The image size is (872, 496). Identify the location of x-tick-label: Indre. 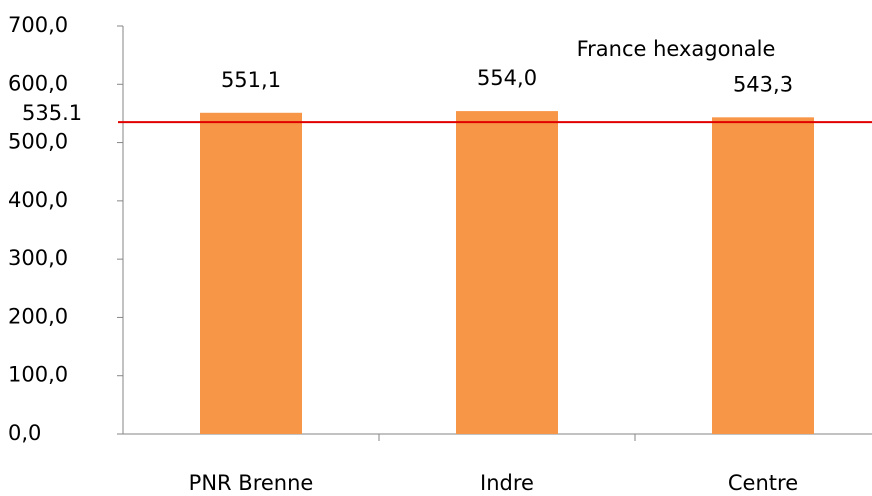
(507, 483).